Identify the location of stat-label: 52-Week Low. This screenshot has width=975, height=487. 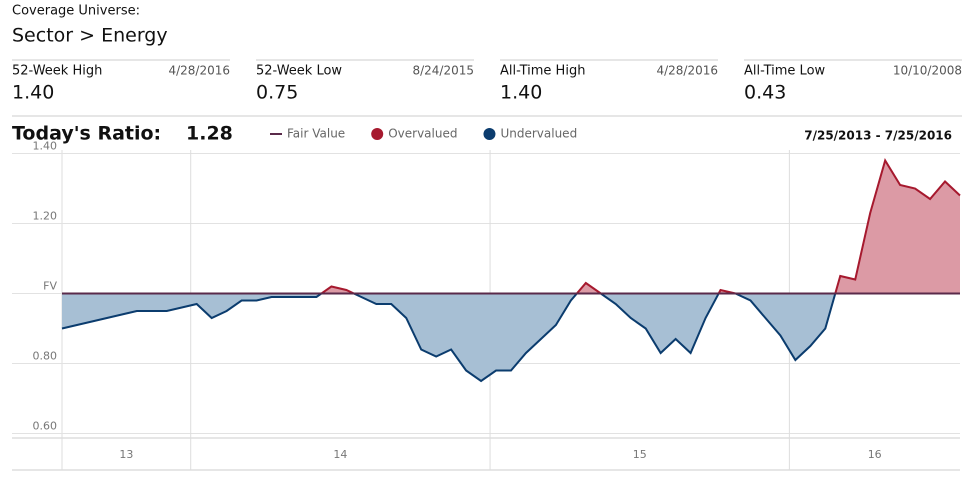
(299, 71).